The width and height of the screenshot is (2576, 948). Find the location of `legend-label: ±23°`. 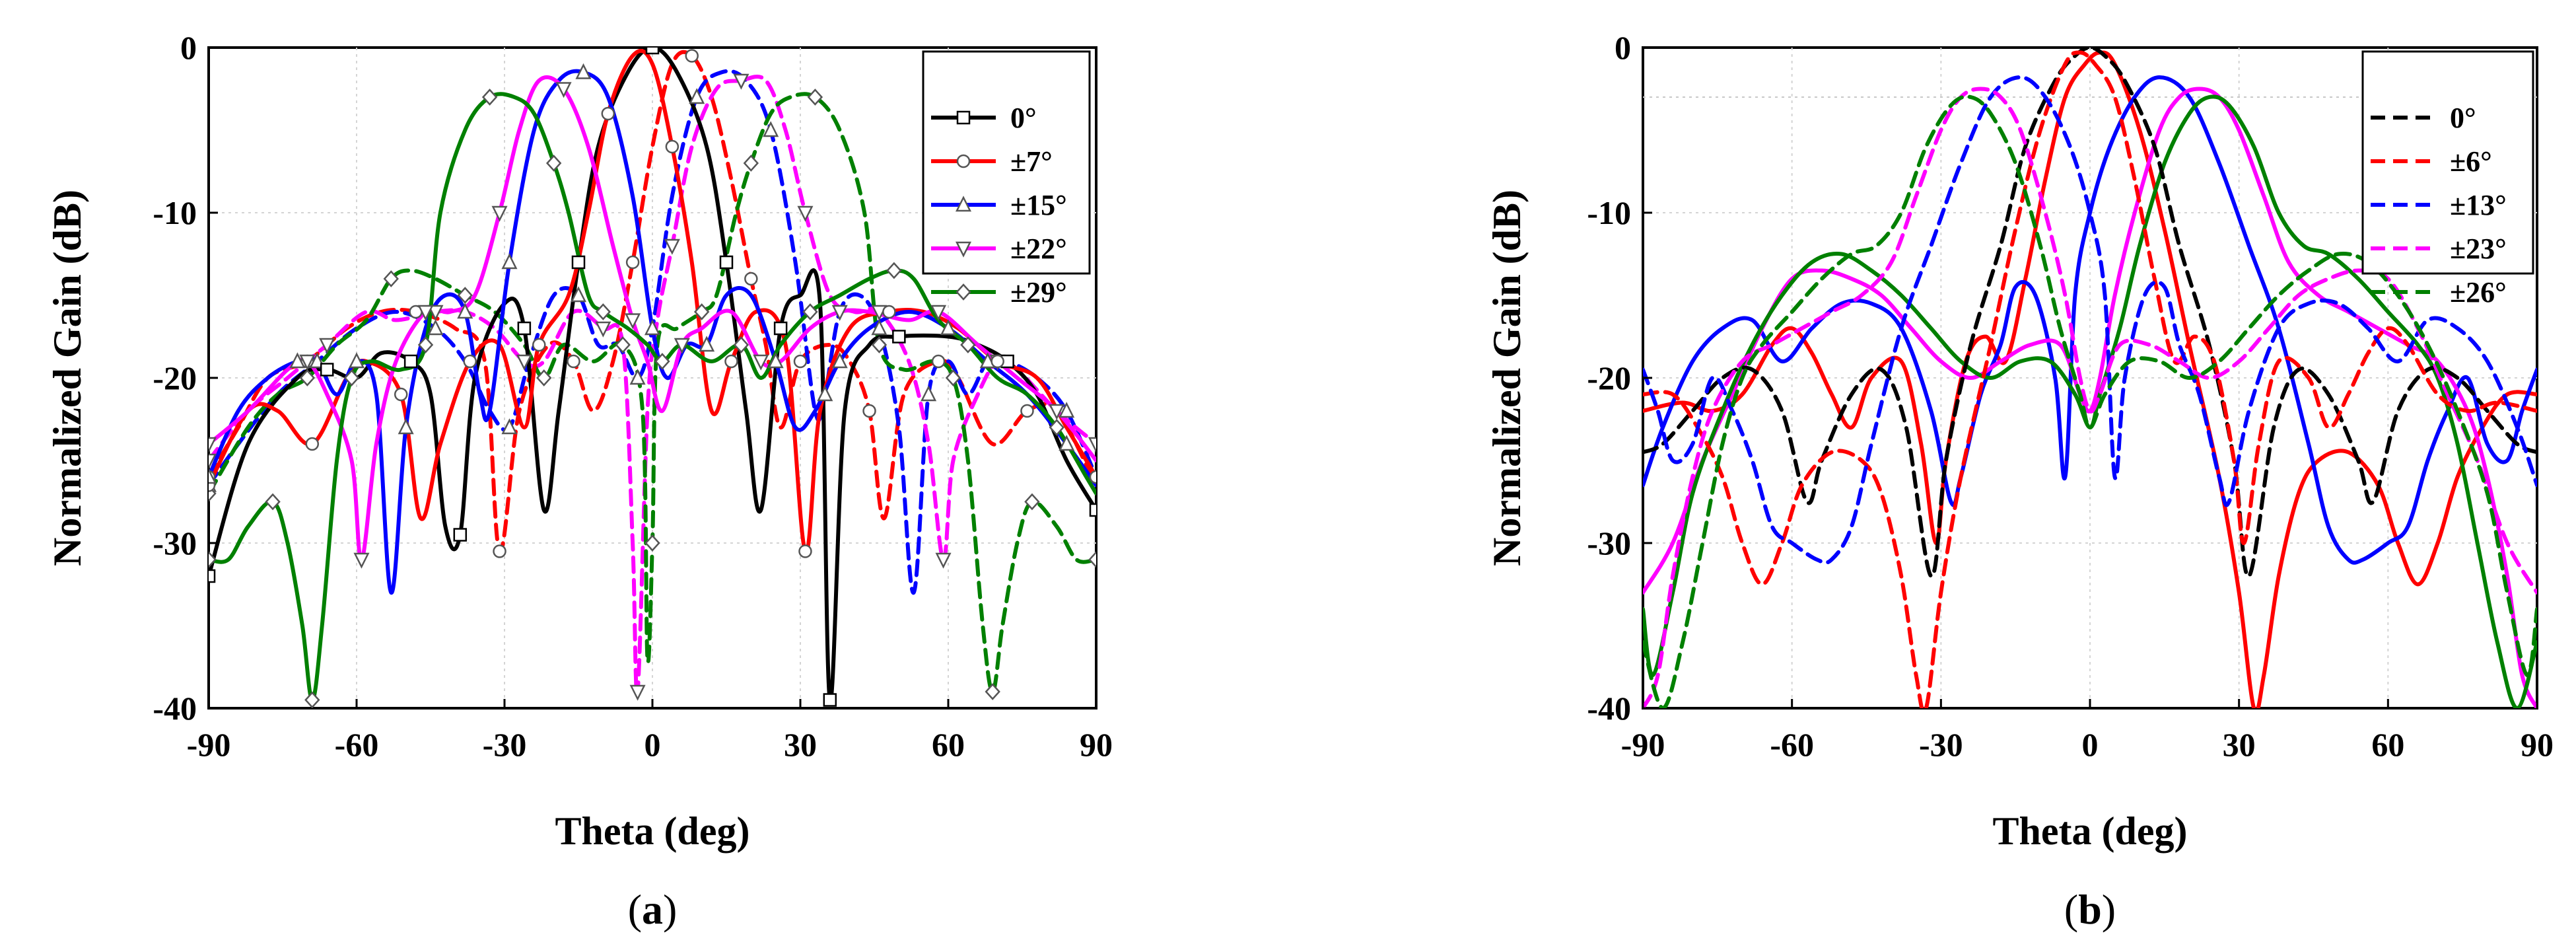

legend-label: ±23° is located at coordinates (2479, 249).